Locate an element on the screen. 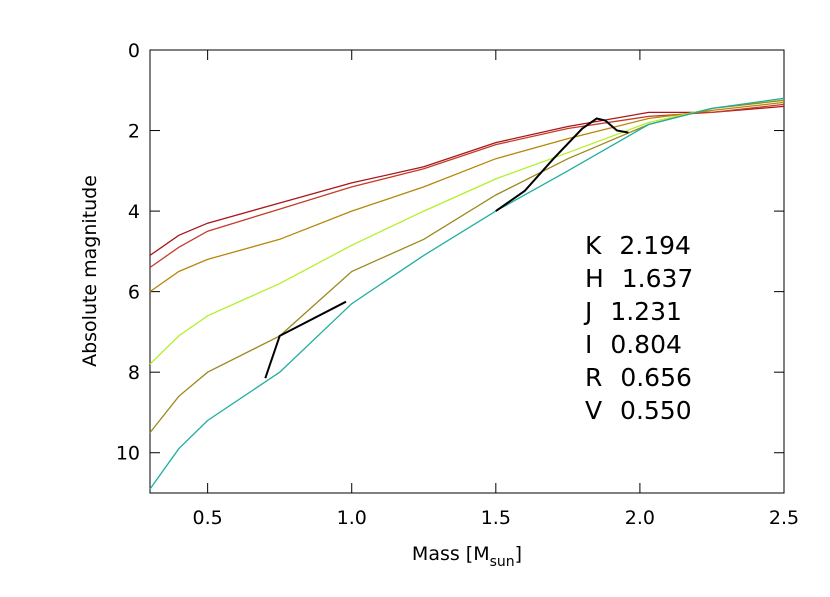 The height and width of the screenshot is (597, 830). x-label-end: ] is located at coordinates (518, 554).